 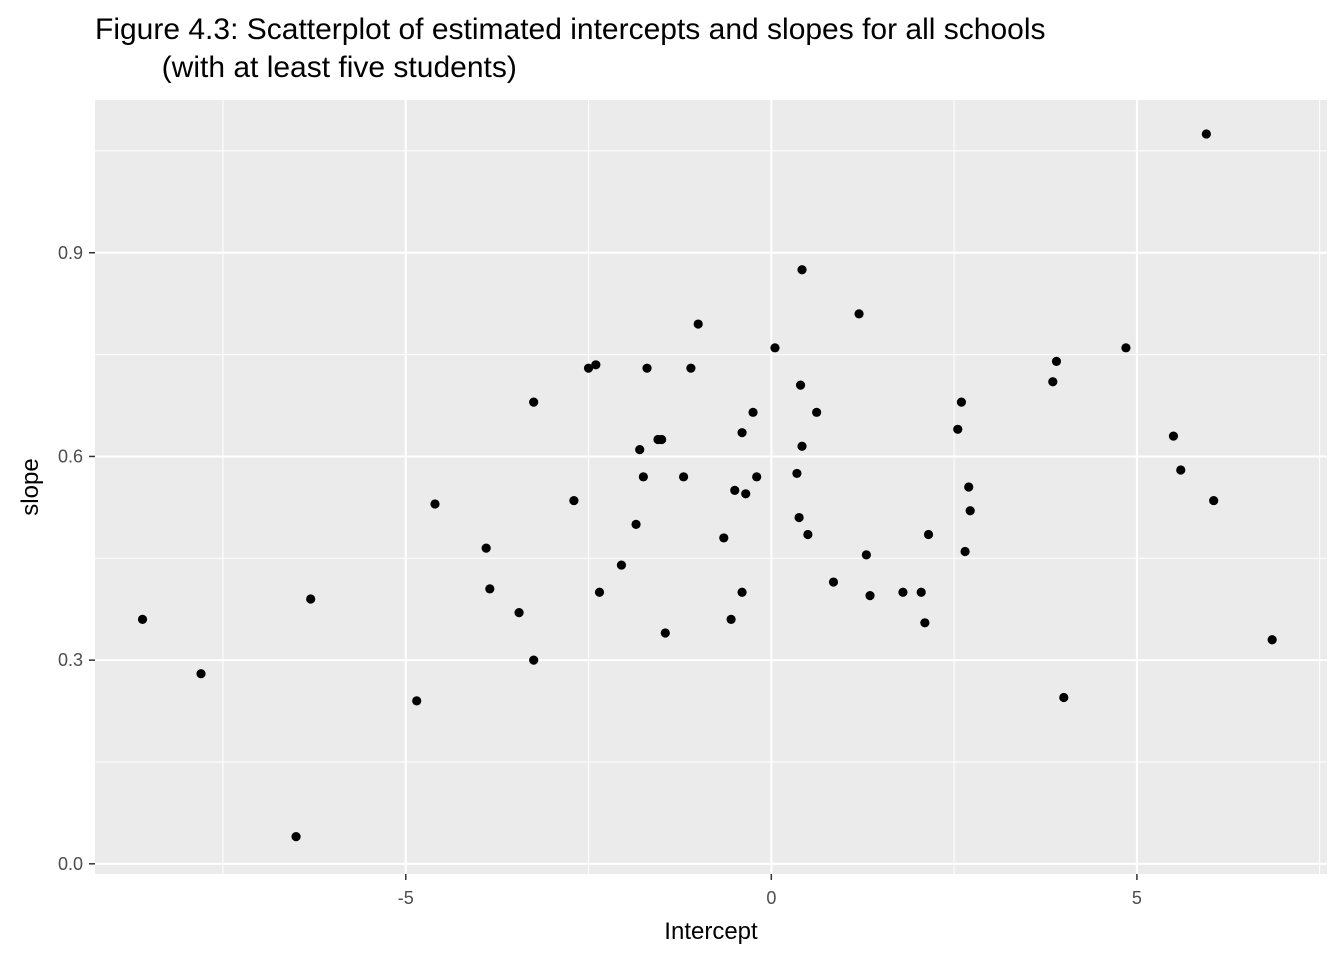 I want to click on y-tick-label: 0.0, so click(x=70, y=864).